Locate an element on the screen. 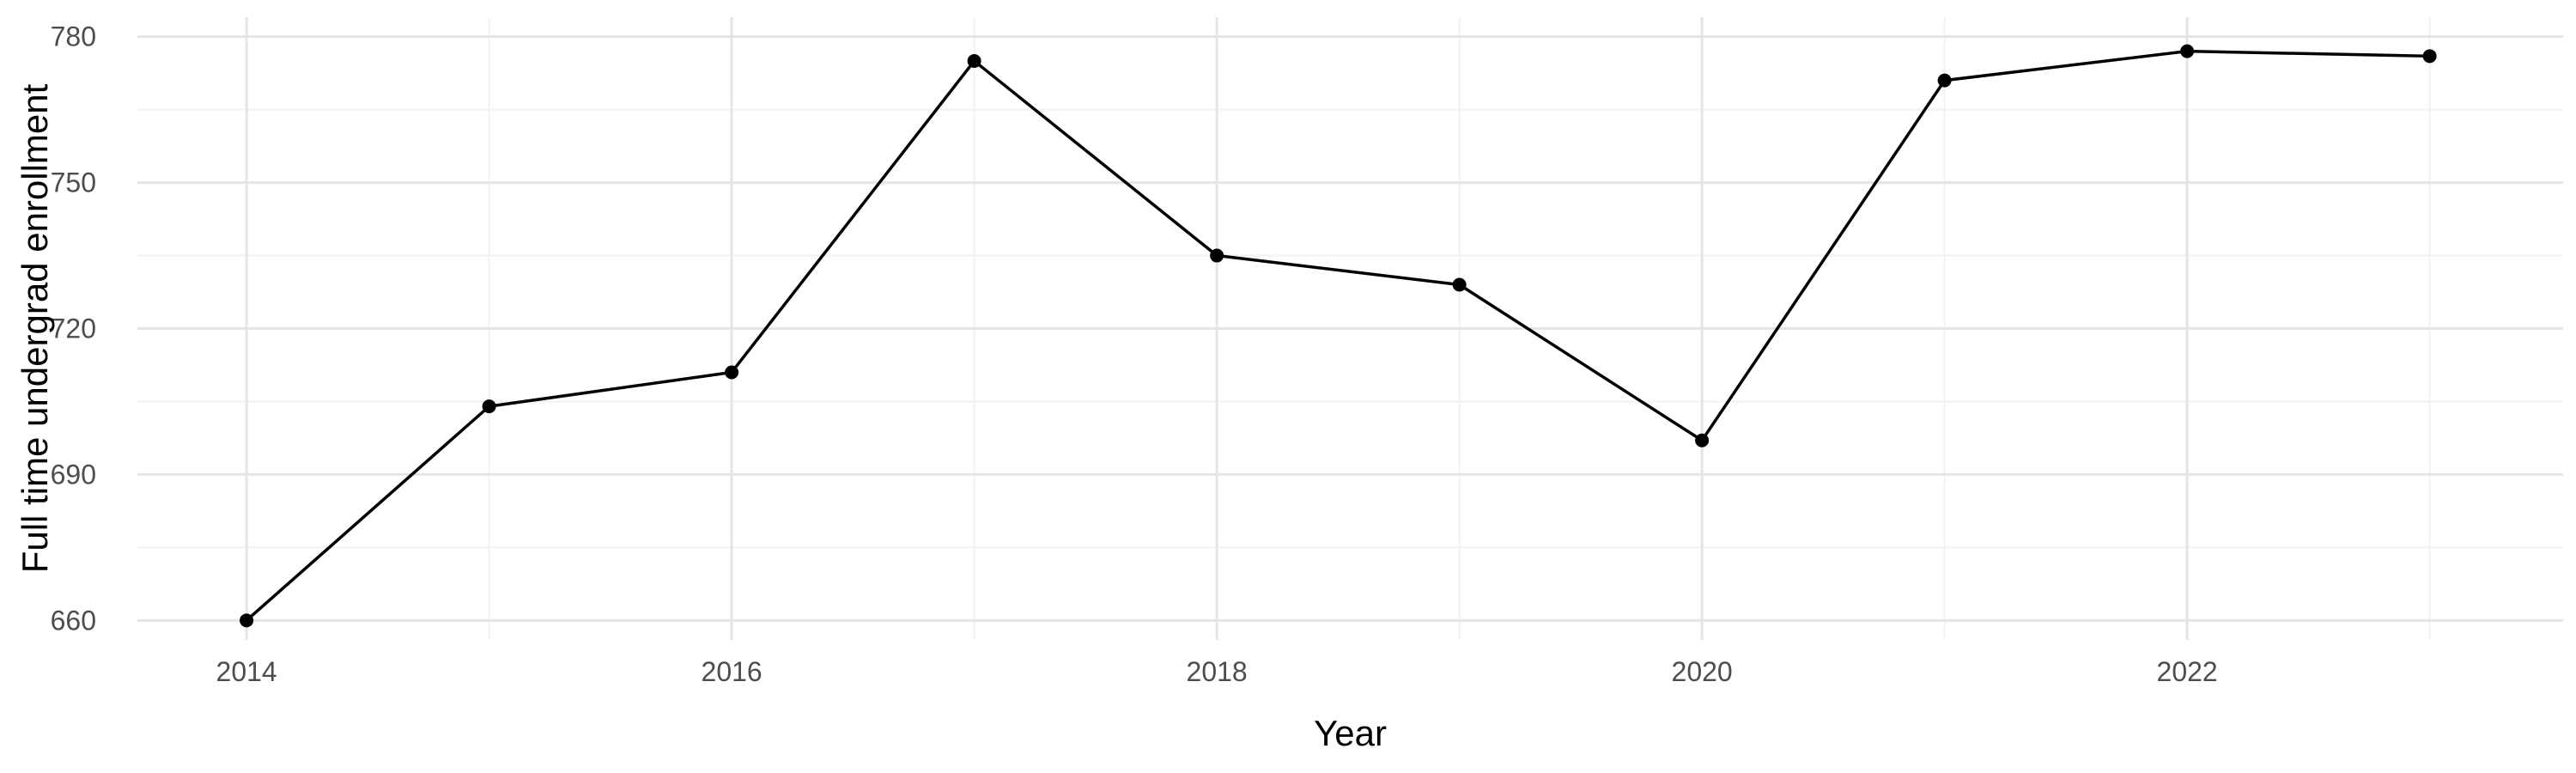 Image resolution: width=2576 pixels, height=773 pixels. x-tick-label: 2022 is located at coordinates (2187, 671).